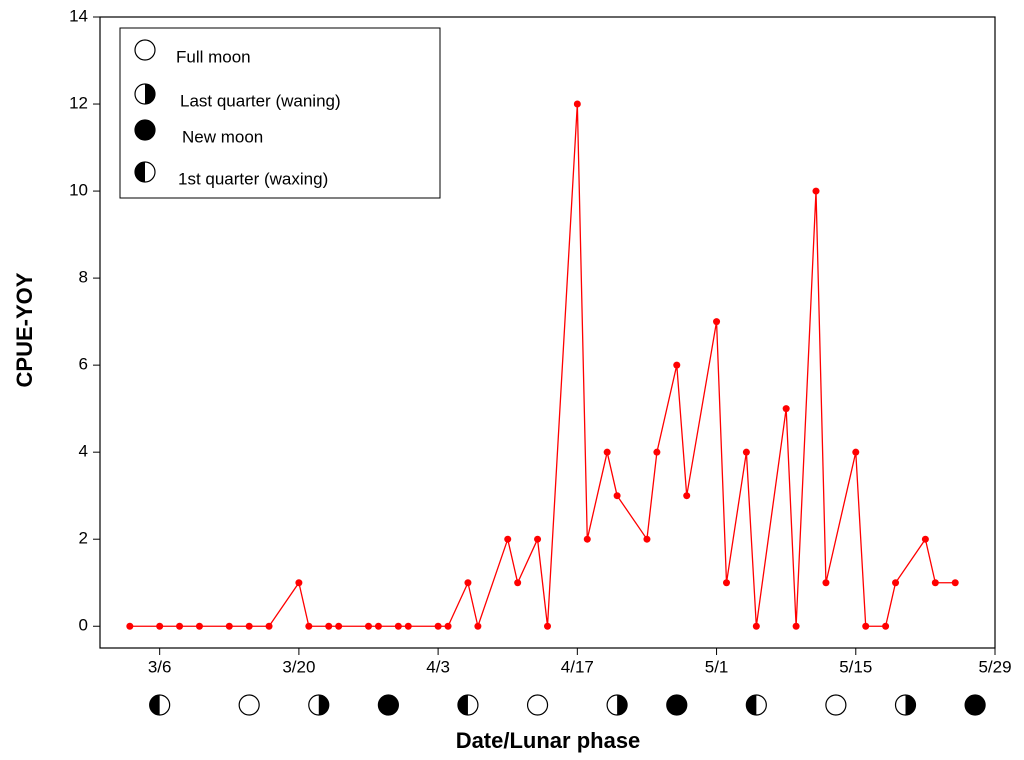 This screenshot has width=1024, height=760. What do you see at coordinates (24, 329) in the screenshot?
I see `y-axis-title: CPUE-YOY` at bounding box center [24, 329].